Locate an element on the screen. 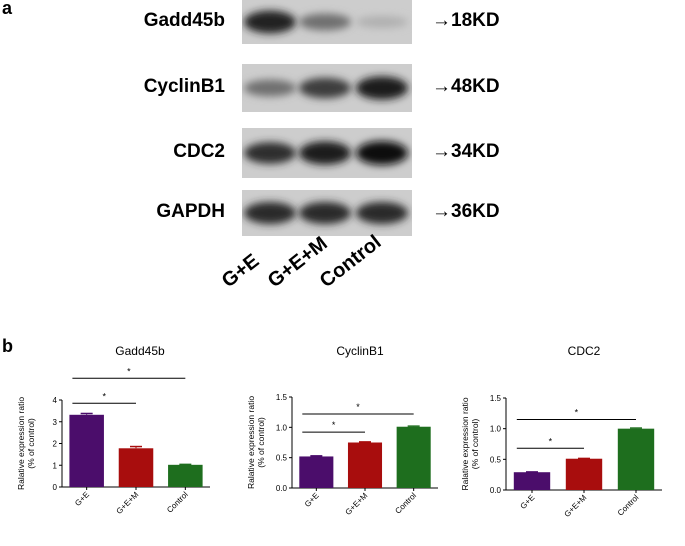 The width and height of the screenshot is (685, 546). blot-protein-label: CDC2 is located at coordinates (199, 151).